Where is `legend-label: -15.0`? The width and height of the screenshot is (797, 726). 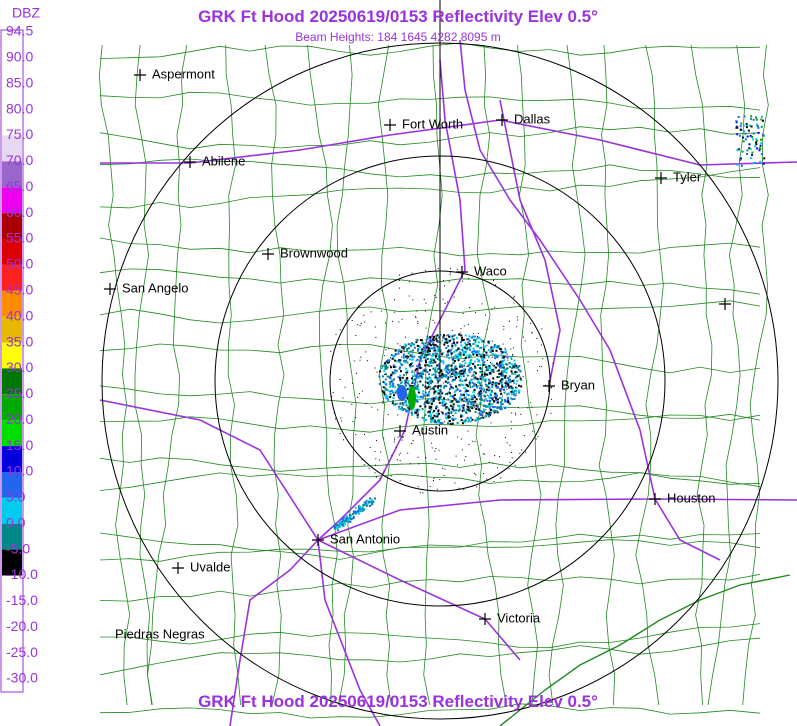
legend-label: -15.0 is located at coordinates (22, 600).